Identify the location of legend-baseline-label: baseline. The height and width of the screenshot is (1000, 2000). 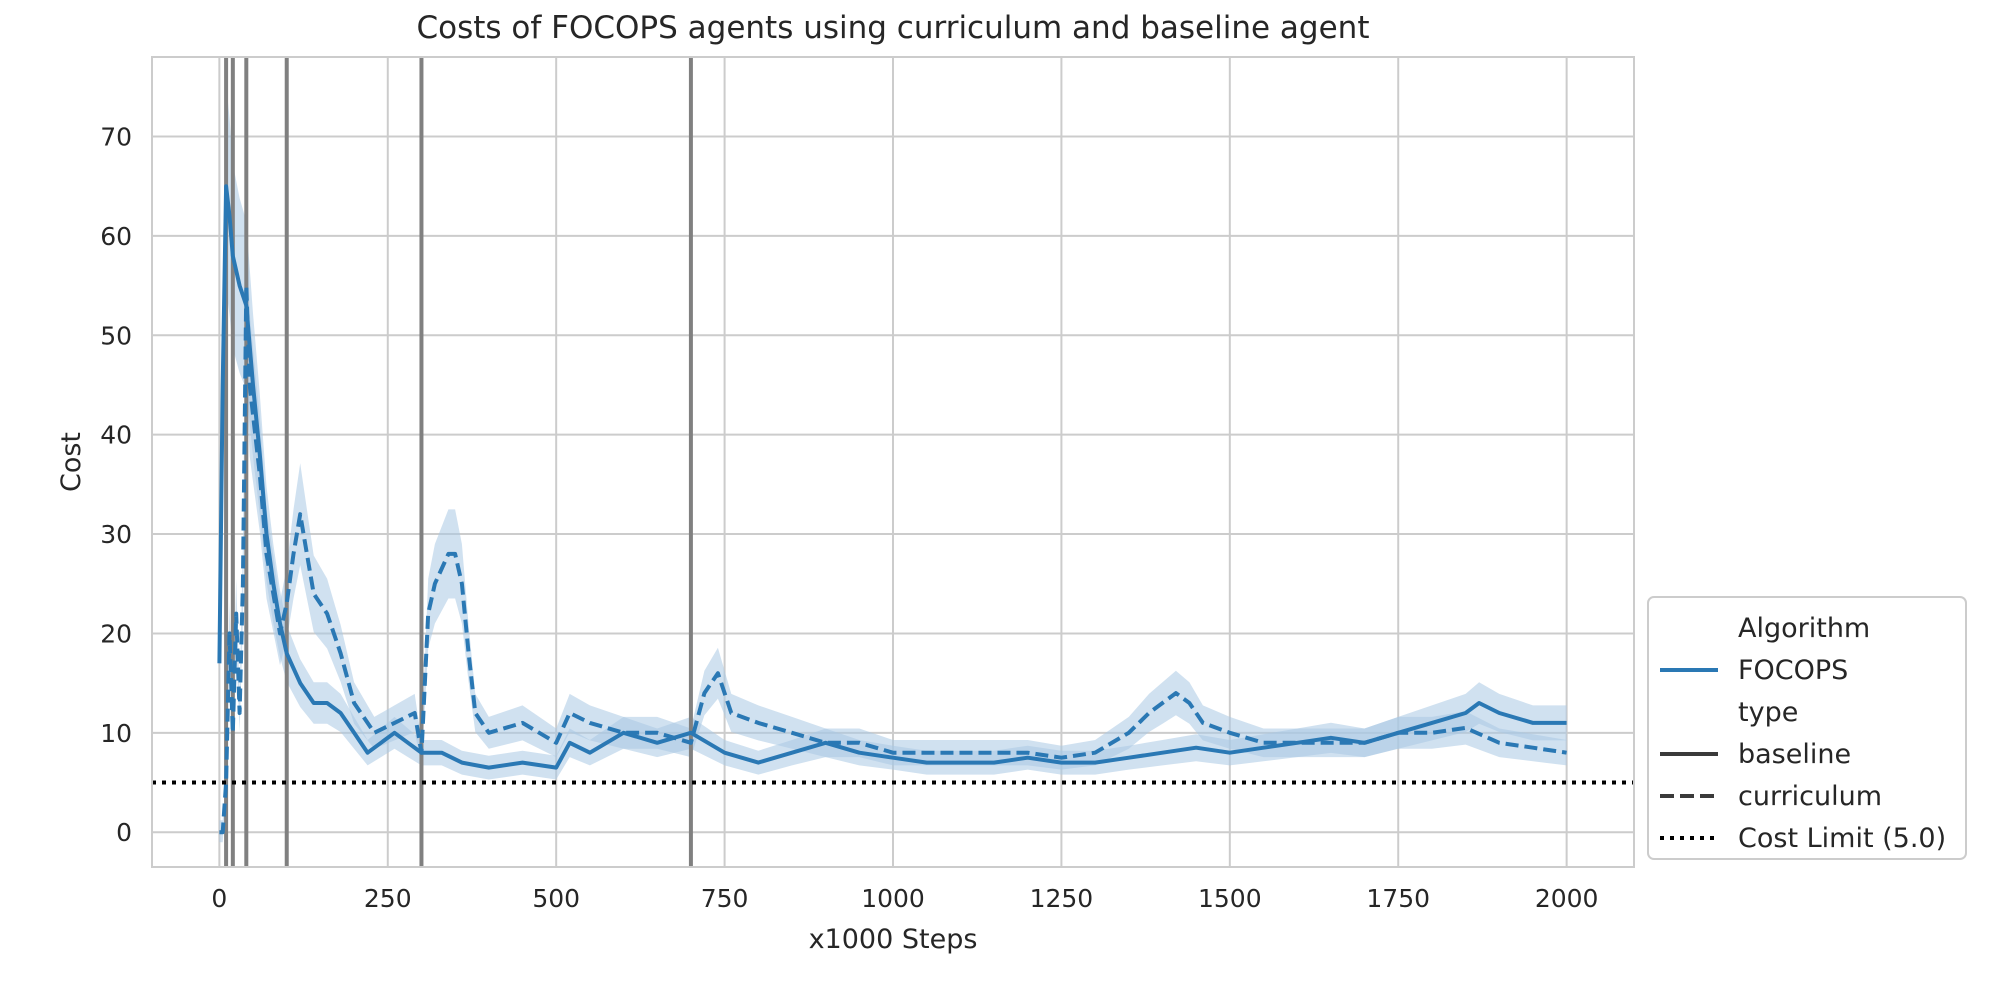
(1794, 754).